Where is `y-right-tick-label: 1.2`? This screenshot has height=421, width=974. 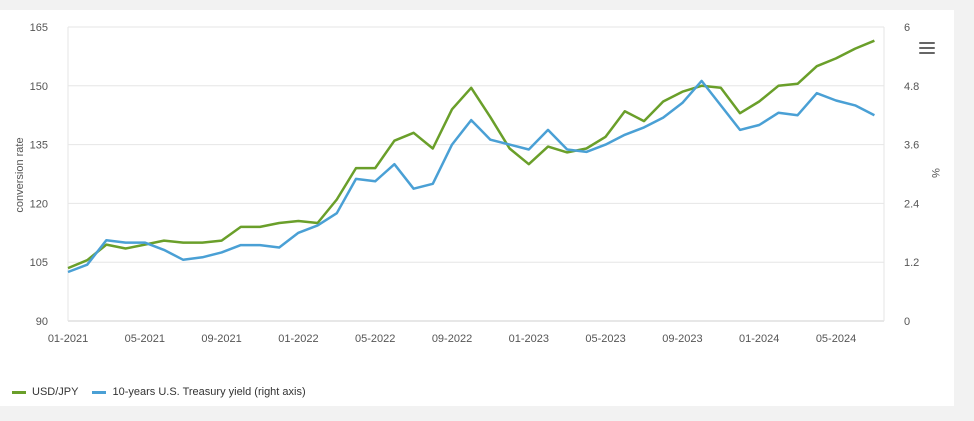 y-right-tick-label: 1.2 is located at coordinates (911, 263).